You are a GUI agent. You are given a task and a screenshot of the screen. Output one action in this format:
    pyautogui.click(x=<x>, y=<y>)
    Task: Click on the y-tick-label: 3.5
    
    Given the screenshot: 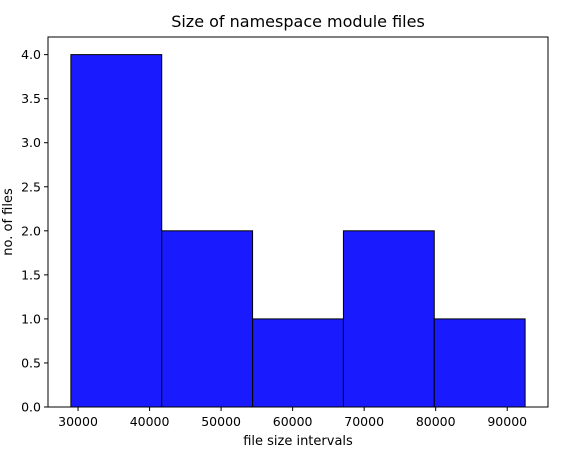 What is the action you would take?
    pyautogui.click(x=31, y=98)
    